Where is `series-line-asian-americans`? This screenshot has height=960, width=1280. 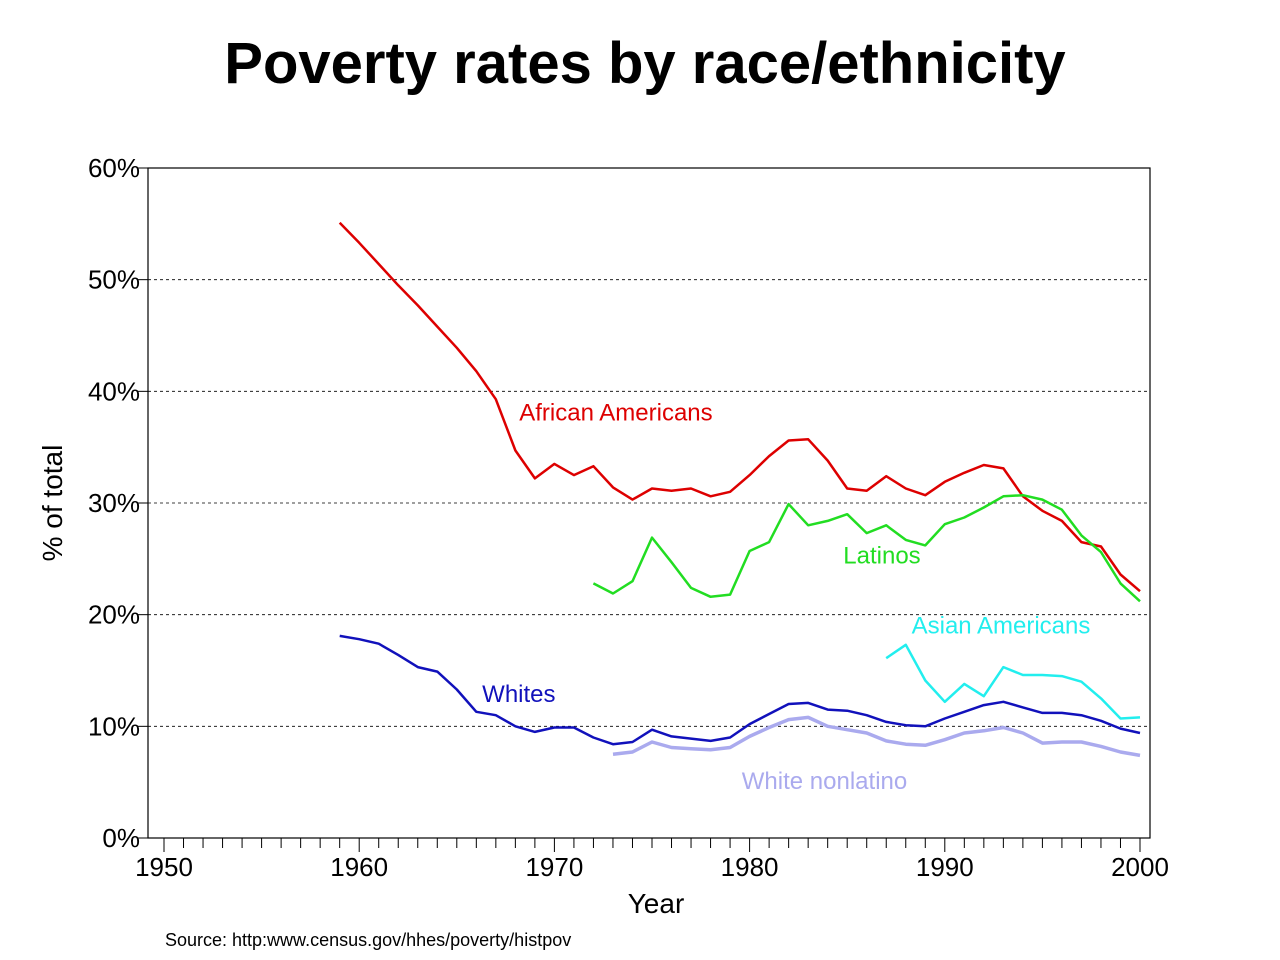
series-line-asian-americans is located at coordinates (1013, 681).